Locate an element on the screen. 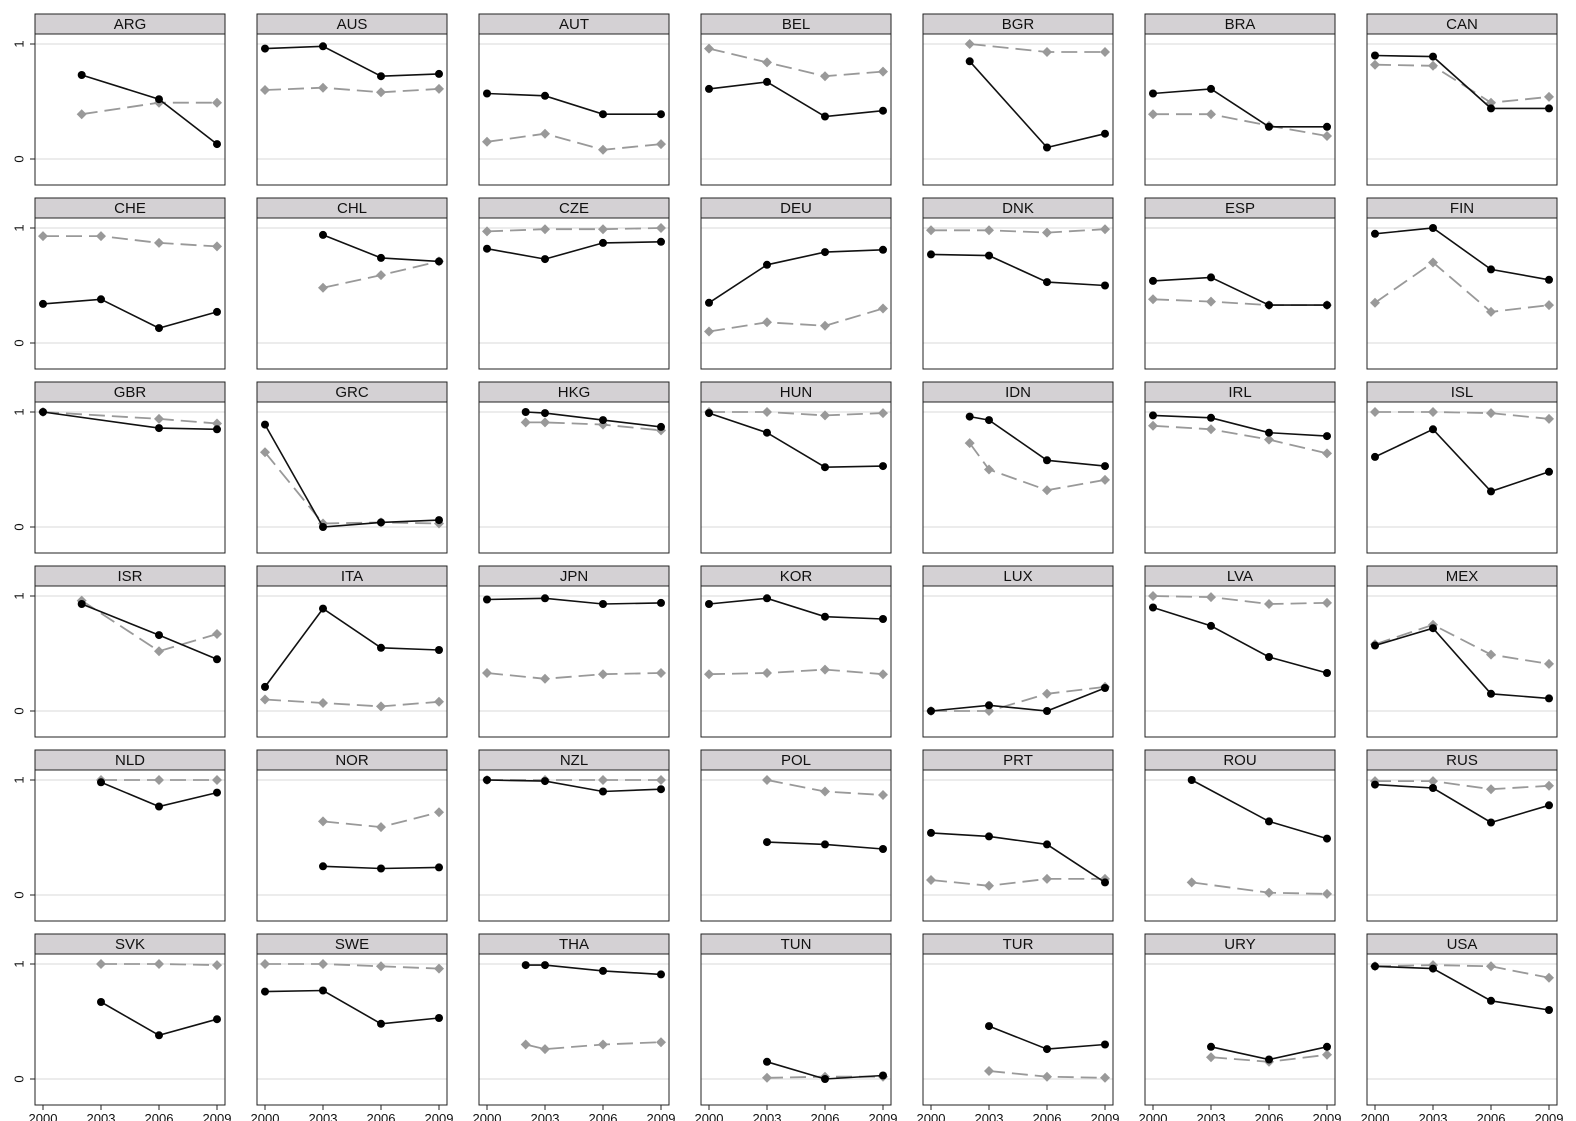  panel-title: BGR is located at coordinates (1018, 24).